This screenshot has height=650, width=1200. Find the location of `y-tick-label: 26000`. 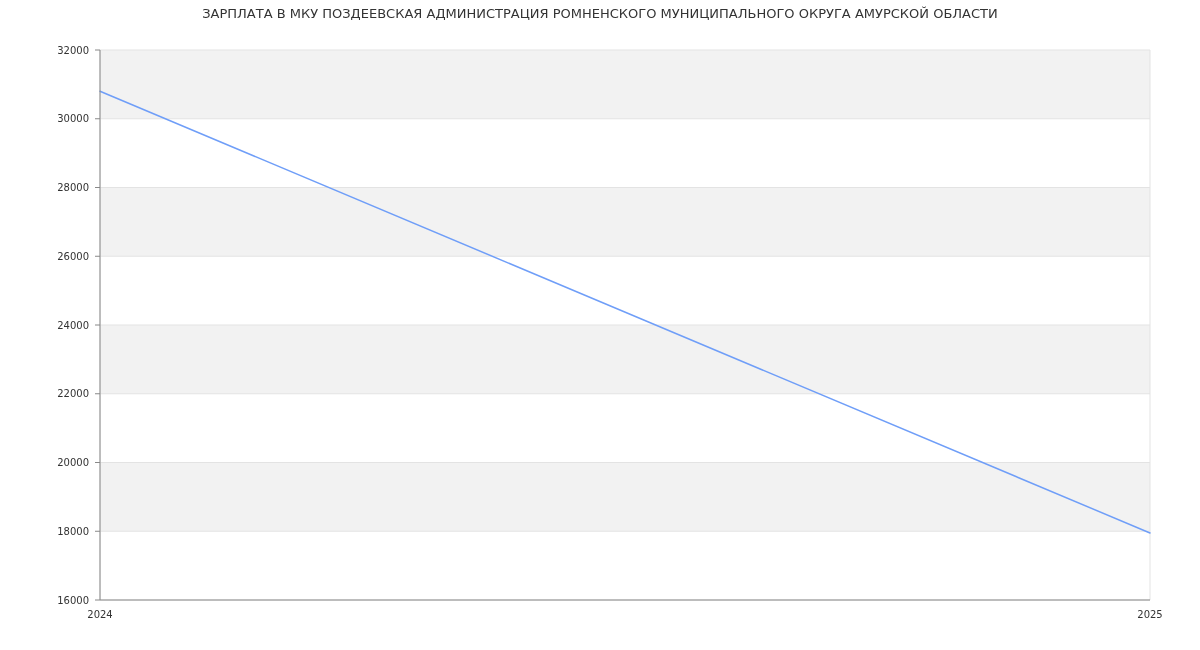

y-tick-label: 26000 is located at coordinates (73, 256).